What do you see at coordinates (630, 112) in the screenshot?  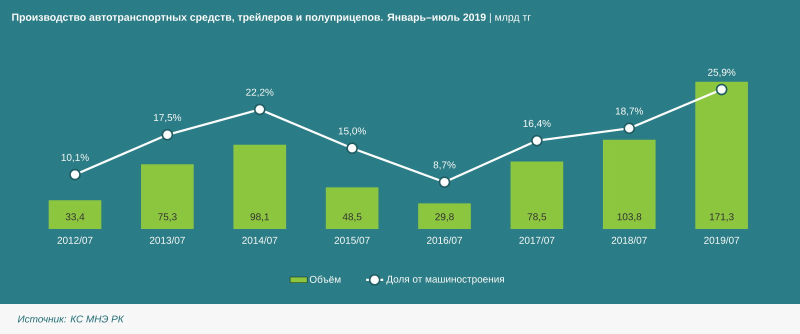 I see `data-label: 18,7%` at bounding box center [630, 112].